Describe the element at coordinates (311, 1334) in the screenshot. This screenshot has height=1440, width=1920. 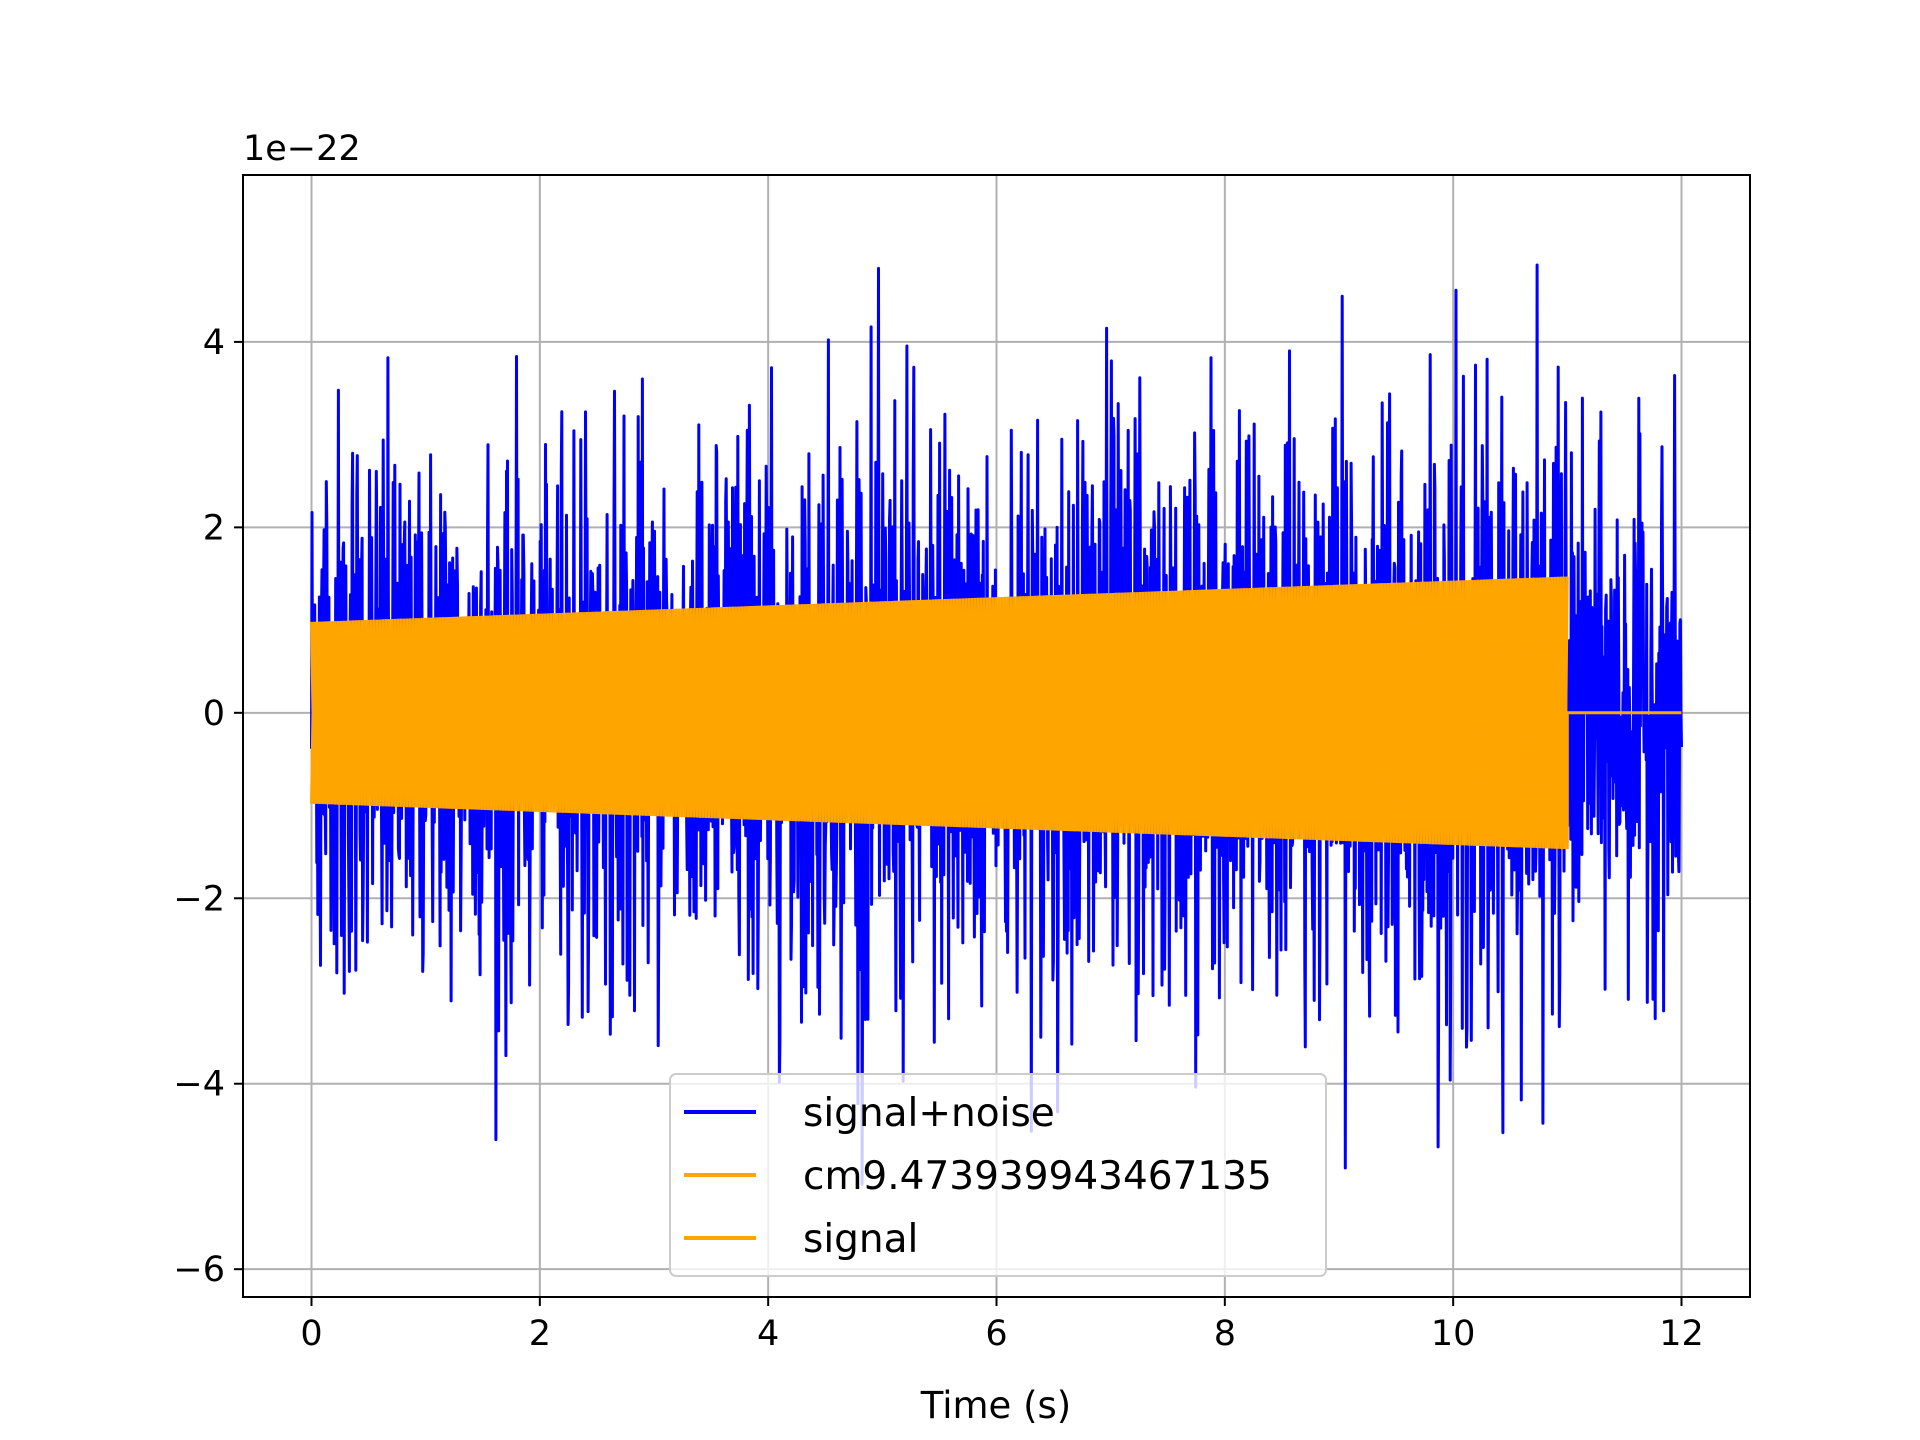
I see `x-tick-label: 0` at that location.